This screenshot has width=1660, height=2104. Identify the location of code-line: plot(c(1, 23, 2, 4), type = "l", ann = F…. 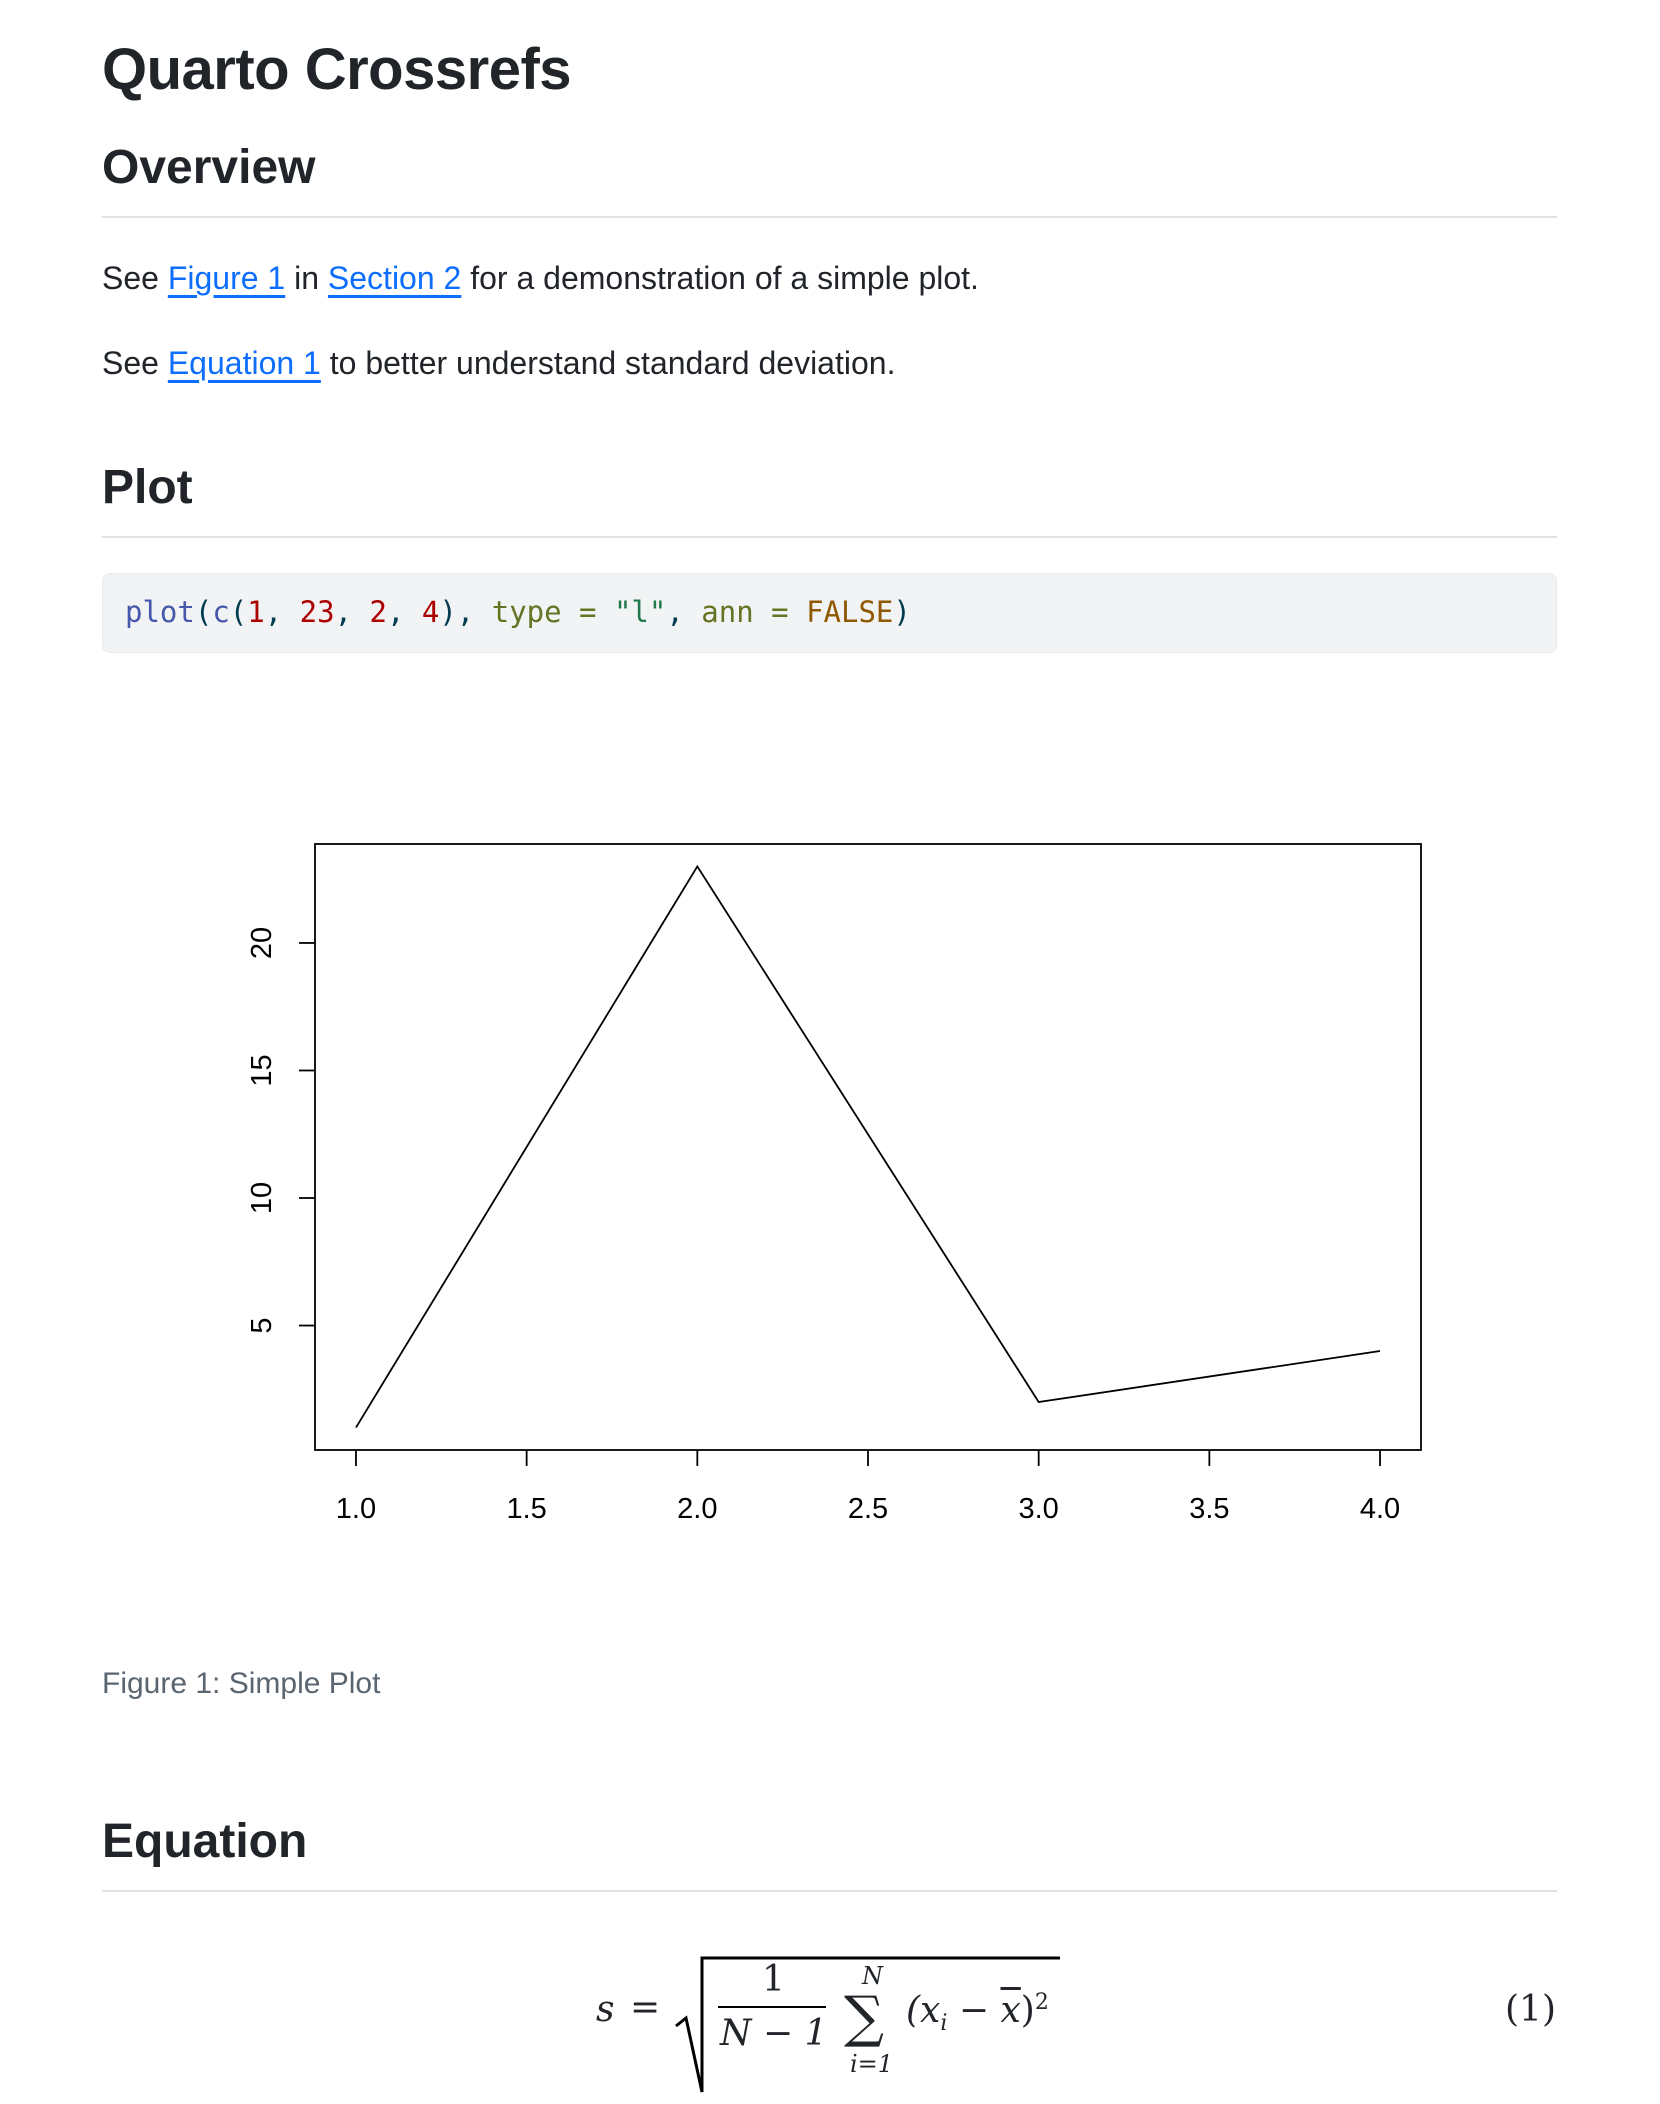
(518, 612).